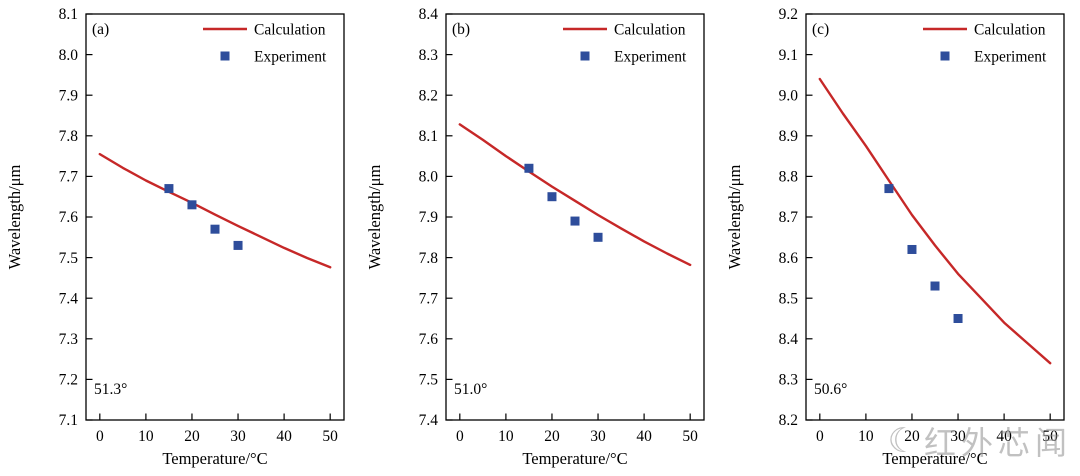 Image resolution: width=1080 pixels, height=476 pixels. I want to click on y-tick-label: 8.5, so click(789, 298).